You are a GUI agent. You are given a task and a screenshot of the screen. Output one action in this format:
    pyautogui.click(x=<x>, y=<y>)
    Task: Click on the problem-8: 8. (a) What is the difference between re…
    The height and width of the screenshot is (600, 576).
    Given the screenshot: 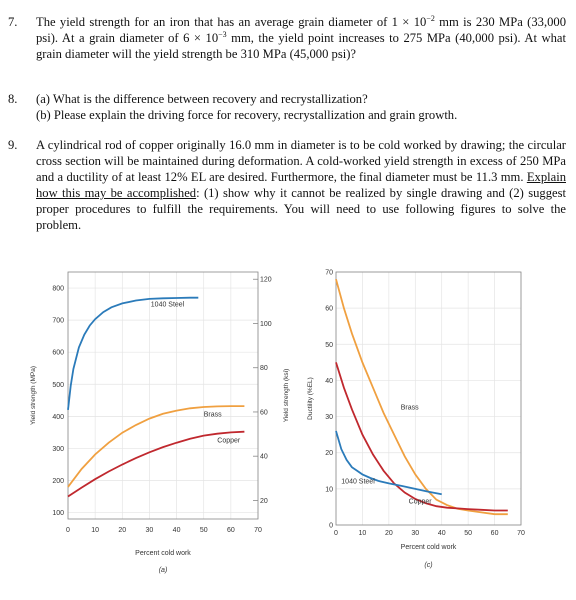 What is the action you would take?
    pyautogui.click(x=287, y=107)
    